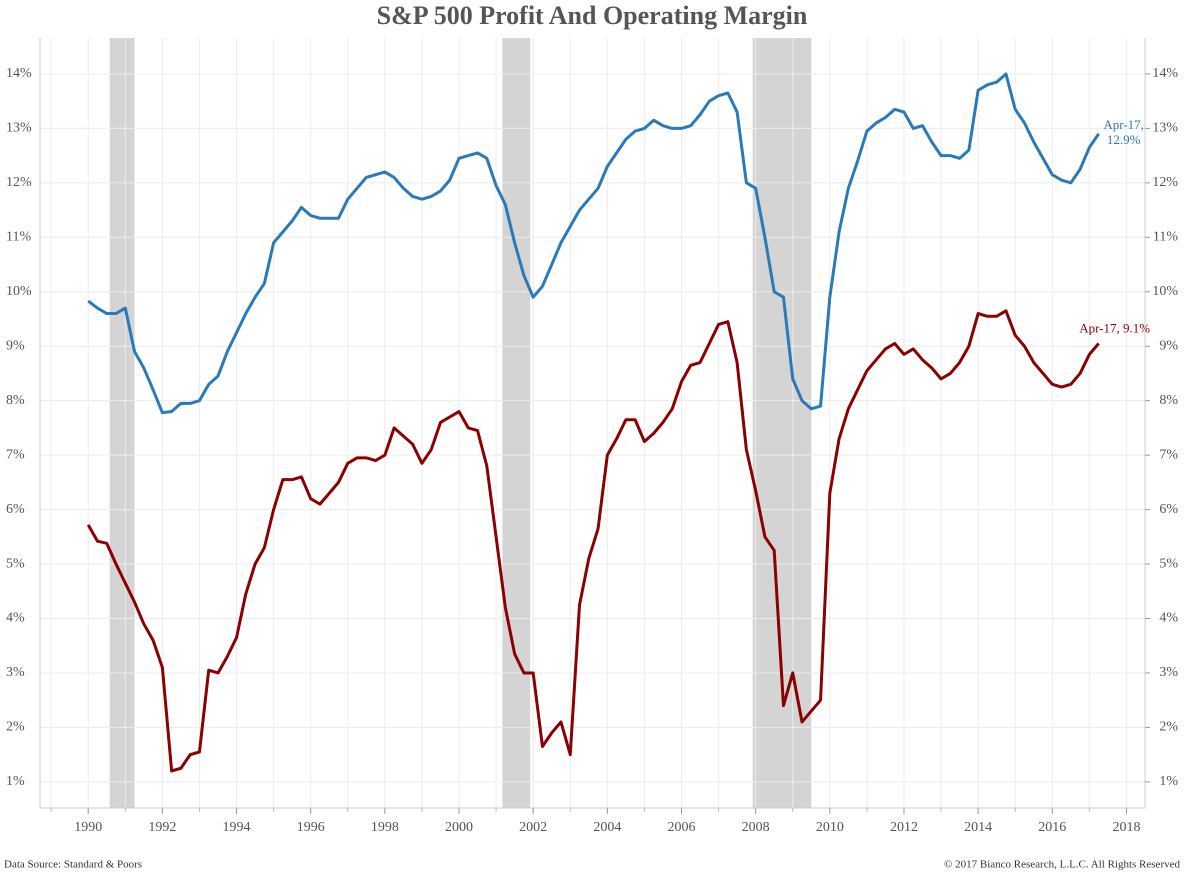 This screenshot has height=884, width=1184. What do you see at coordinates (1168, 509) in the screenshot?
I see `y2-tick-label: 6%` at bounding box center [1168, 509].